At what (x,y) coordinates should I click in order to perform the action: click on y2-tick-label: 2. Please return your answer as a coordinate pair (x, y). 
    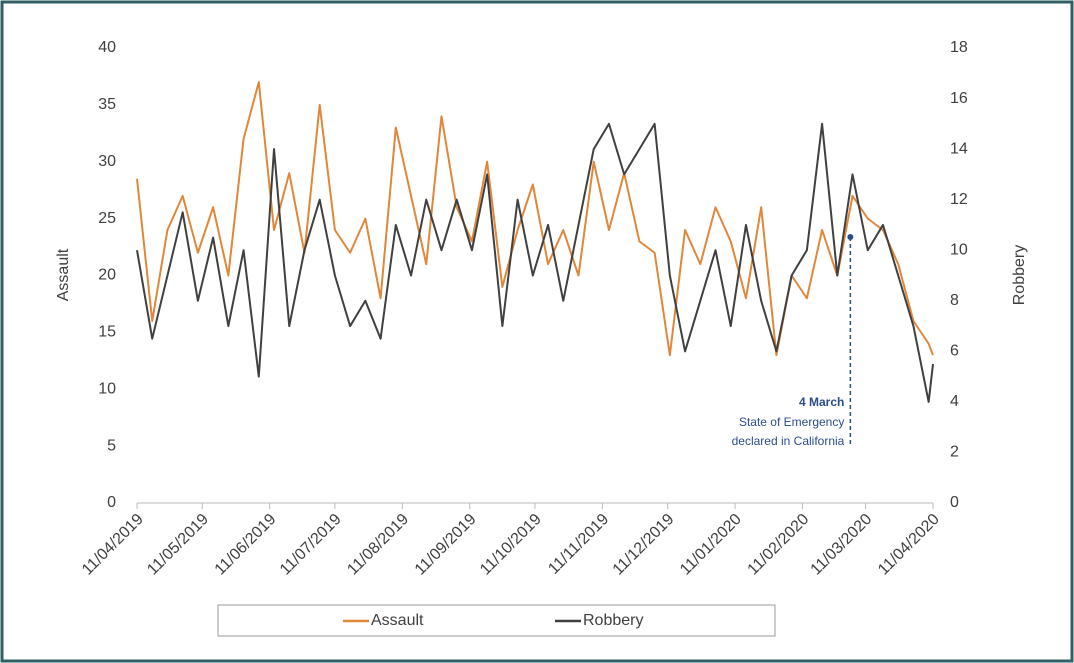
    Looking at the image, I should click on (954, 452).